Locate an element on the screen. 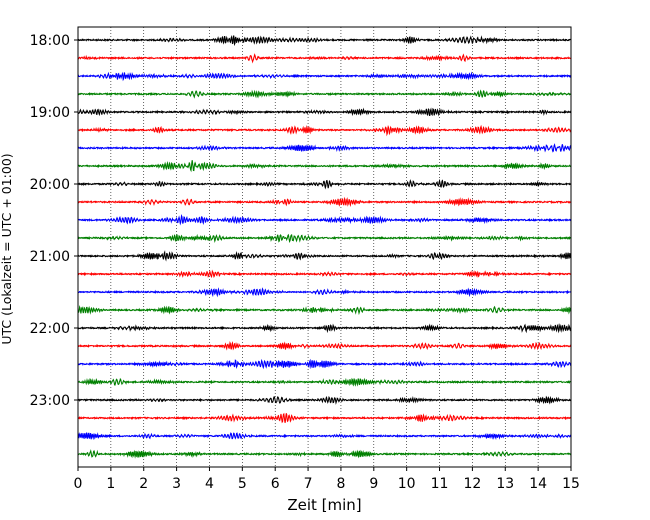 The height and width of the screenshot is (520, 650). y-tick-label: 22:00 is located at coordinates (50, 329).